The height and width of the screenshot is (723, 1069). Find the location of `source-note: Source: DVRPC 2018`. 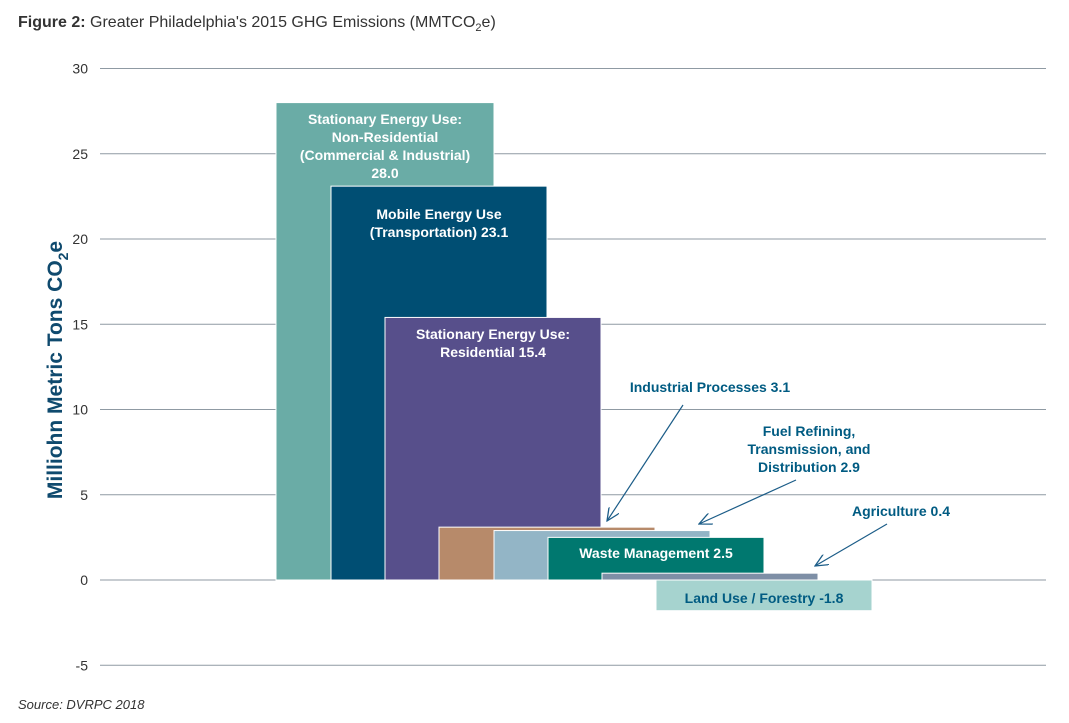

source-note: Source: DVRPC 2018 is located at coordinates (81, 704).